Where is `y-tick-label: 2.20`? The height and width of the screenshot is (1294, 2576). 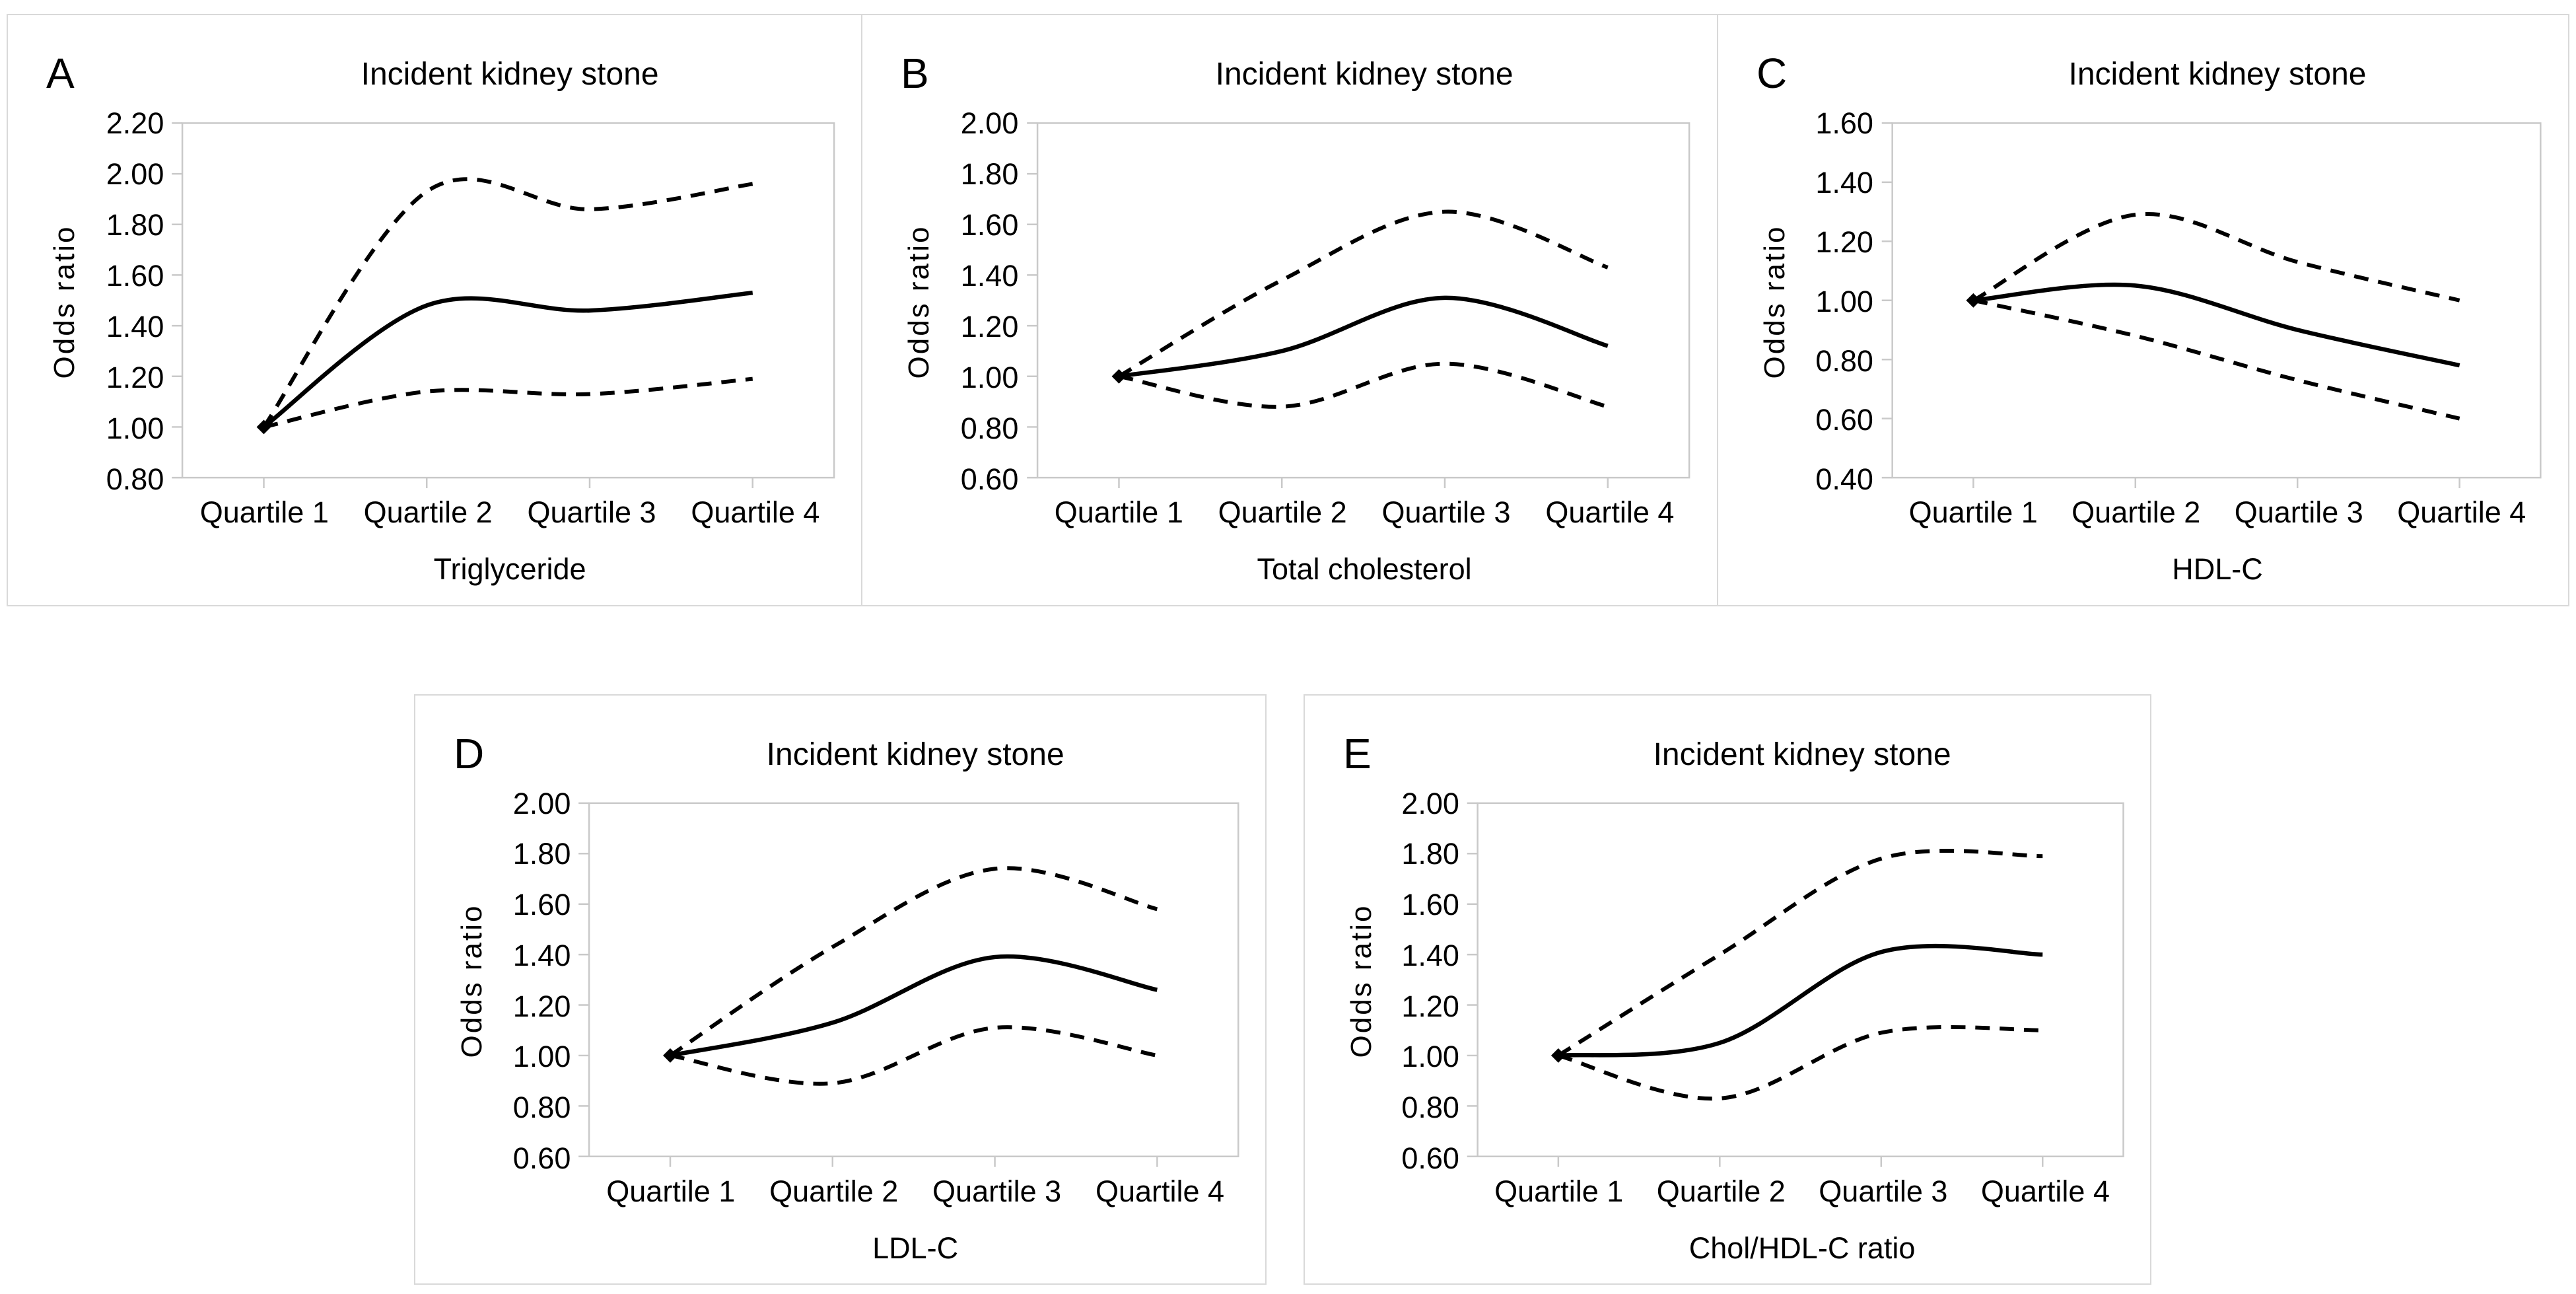
y-tick-label: 2.20 is located at coordinates (135, 123).